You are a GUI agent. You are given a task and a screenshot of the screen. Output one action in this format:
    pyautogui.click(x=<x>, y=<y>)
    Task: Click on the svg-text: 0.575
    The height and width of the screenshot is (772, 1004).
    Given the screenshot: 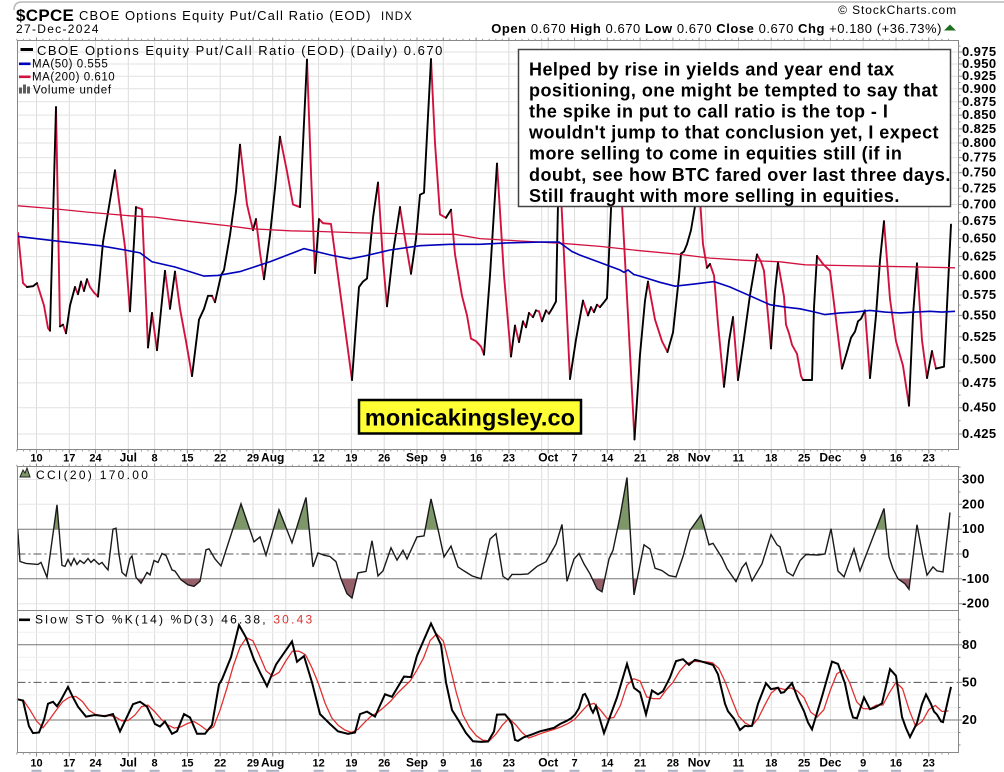 What is the action you would take?
    pyautogui.click(x=979, y=294)
    